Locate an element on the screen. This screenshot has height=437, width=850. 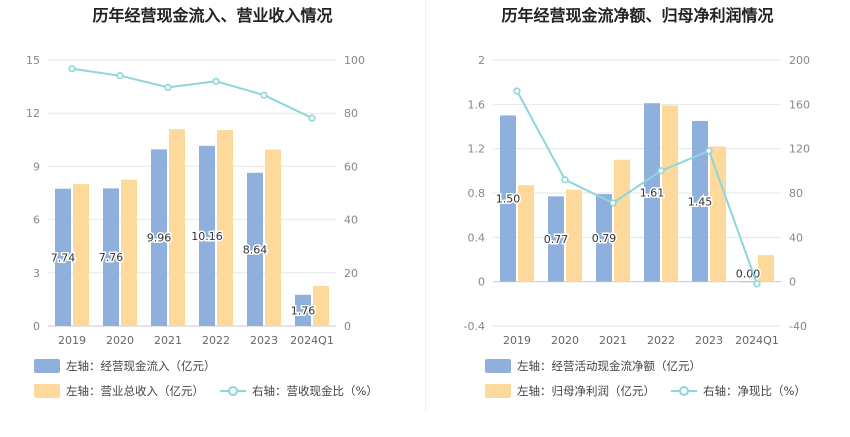
data-label: 1.61 is located at coordinates (652, 192).